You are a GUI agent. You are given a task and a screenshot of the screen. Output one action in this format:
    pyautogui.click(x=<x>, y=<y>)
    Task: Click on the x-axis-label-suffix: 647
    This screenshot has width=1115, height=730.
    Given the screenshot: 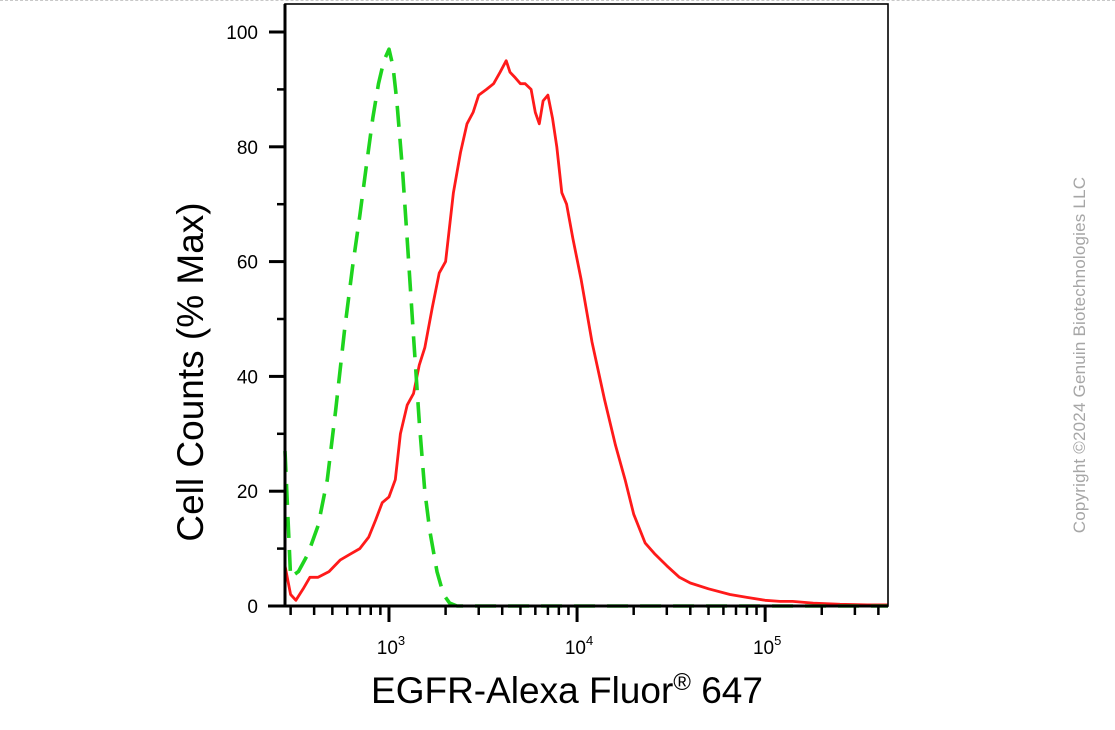 What is the action you would take?
    pyautogui.click(x=727, y=690)
    